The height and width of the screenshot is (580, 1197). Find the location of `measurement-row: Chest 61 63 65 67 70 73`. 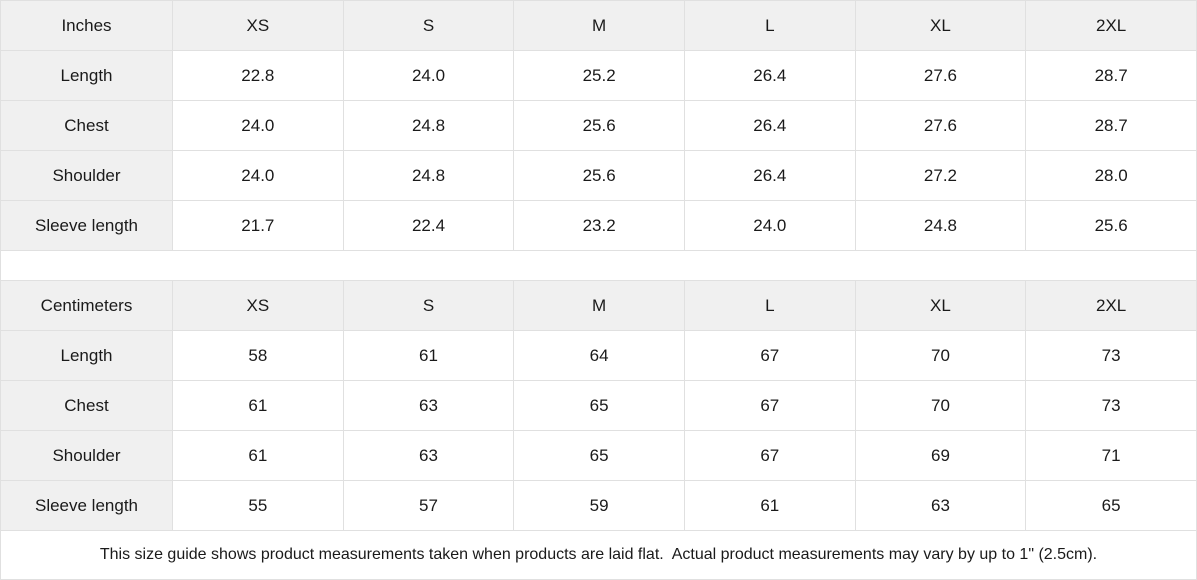

measurement-row: Chest 61 63 65 67 70 73 is located at coordinates (598, 405).